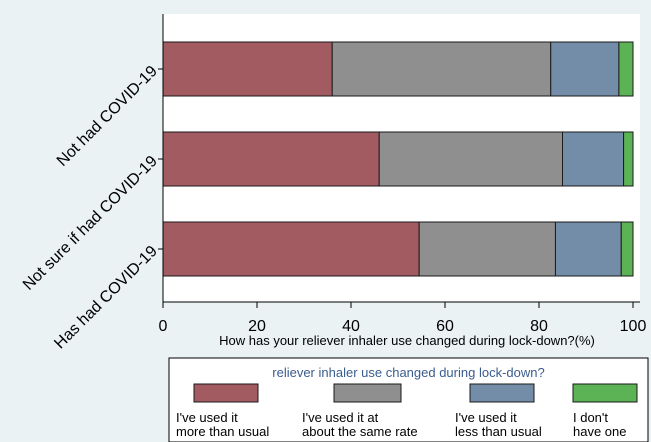 The height and width of the screenshot is (442, 651). I want to click on x-tick-label-3: 40, so click(351, 326).